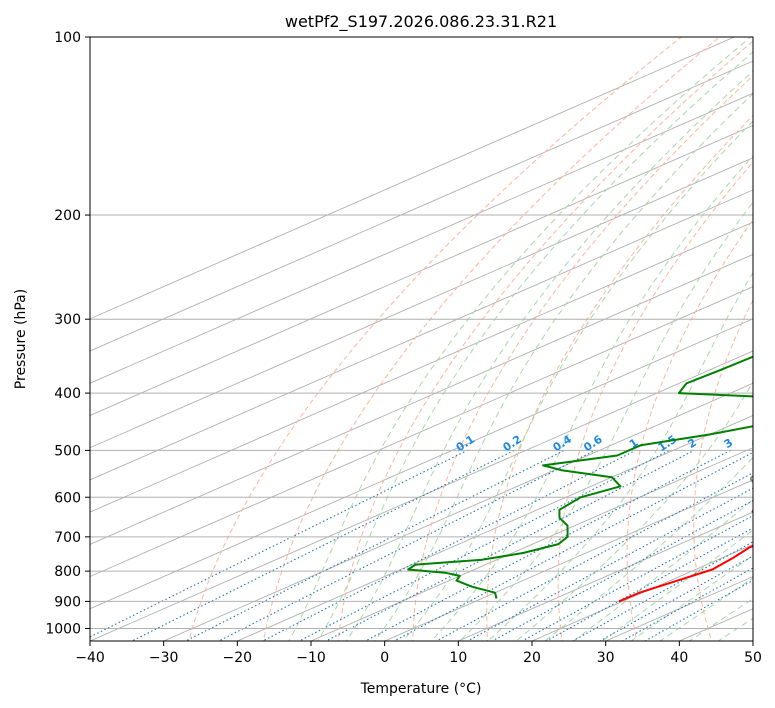  Describe the element at coordinates (67, 38) in the screenshot. I see `y-tick-label: 100` at that location.